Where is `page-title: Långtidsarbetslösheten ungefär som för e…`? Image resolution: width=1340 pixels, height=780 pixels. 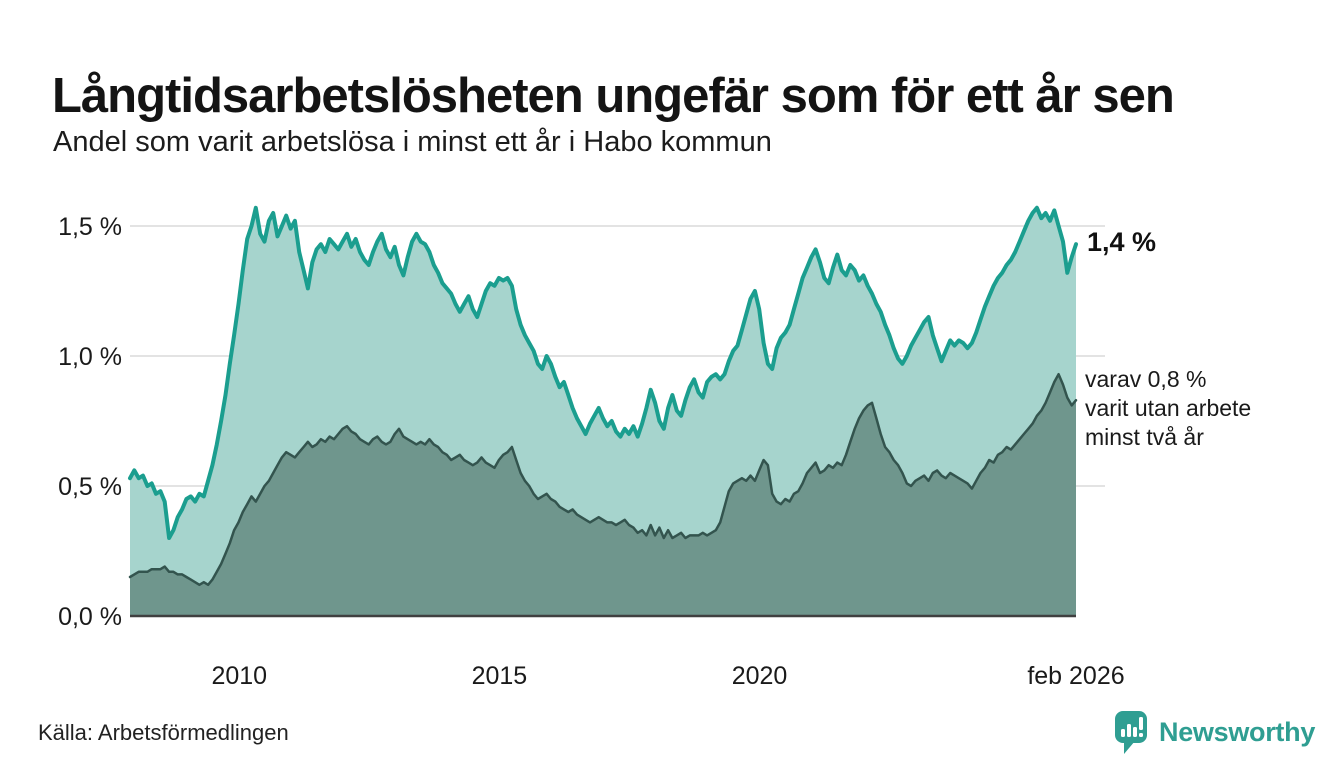
page-title: Långtidsarbetslösheten ungefär som för e… is located at coordinates (613, 95).